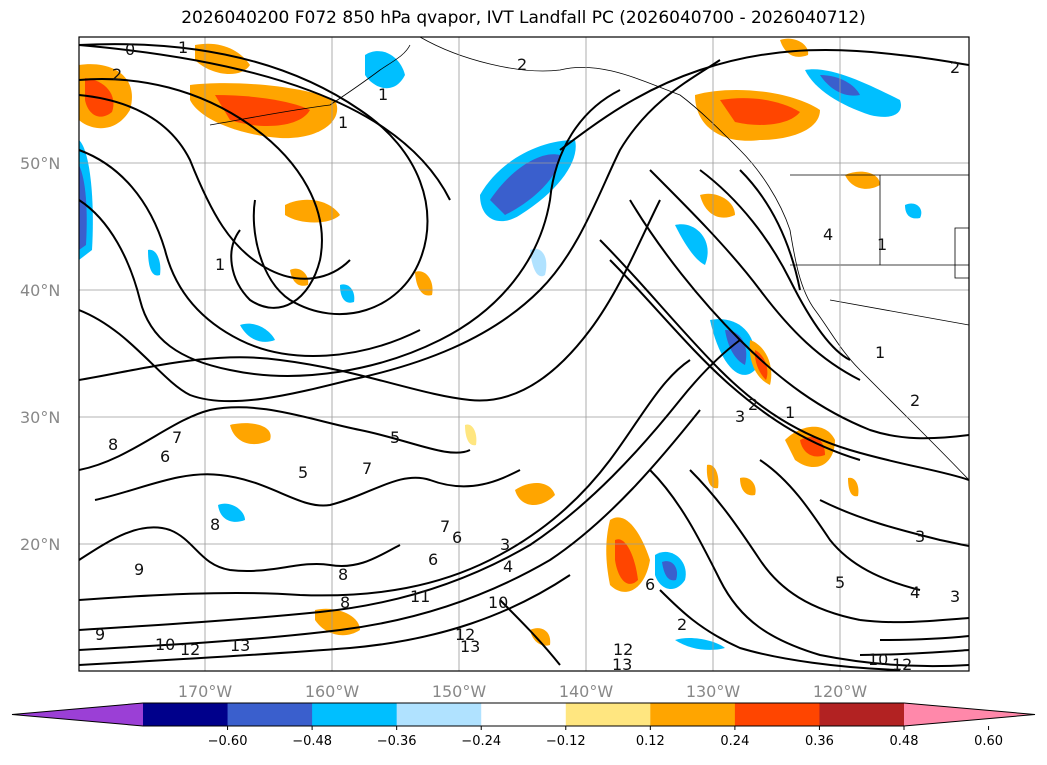 Image resolution: width=1047 pixels, height=765 pixels. Describe the element at coordinates (397, 741) in the screenshot. I see `colorbar-tick-label: −0.36` at that location.